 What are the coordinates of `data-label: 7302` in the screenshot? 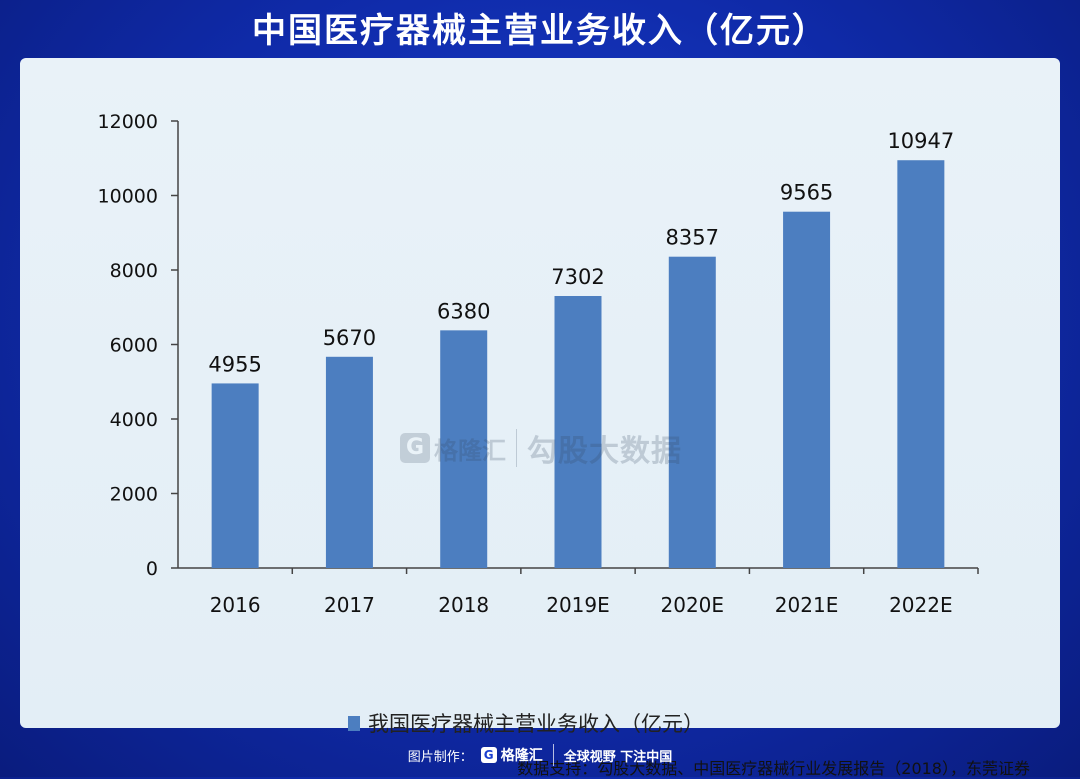 It's located at (577, 277).